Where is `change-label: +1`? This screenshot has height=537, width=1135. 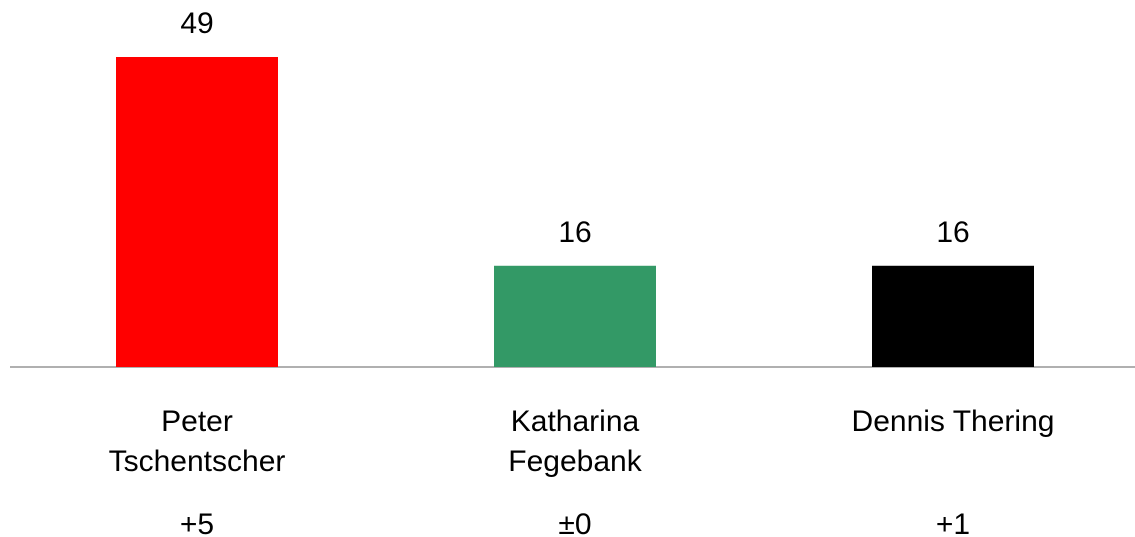
change-label: +1 is located at coordinates (953, 522).